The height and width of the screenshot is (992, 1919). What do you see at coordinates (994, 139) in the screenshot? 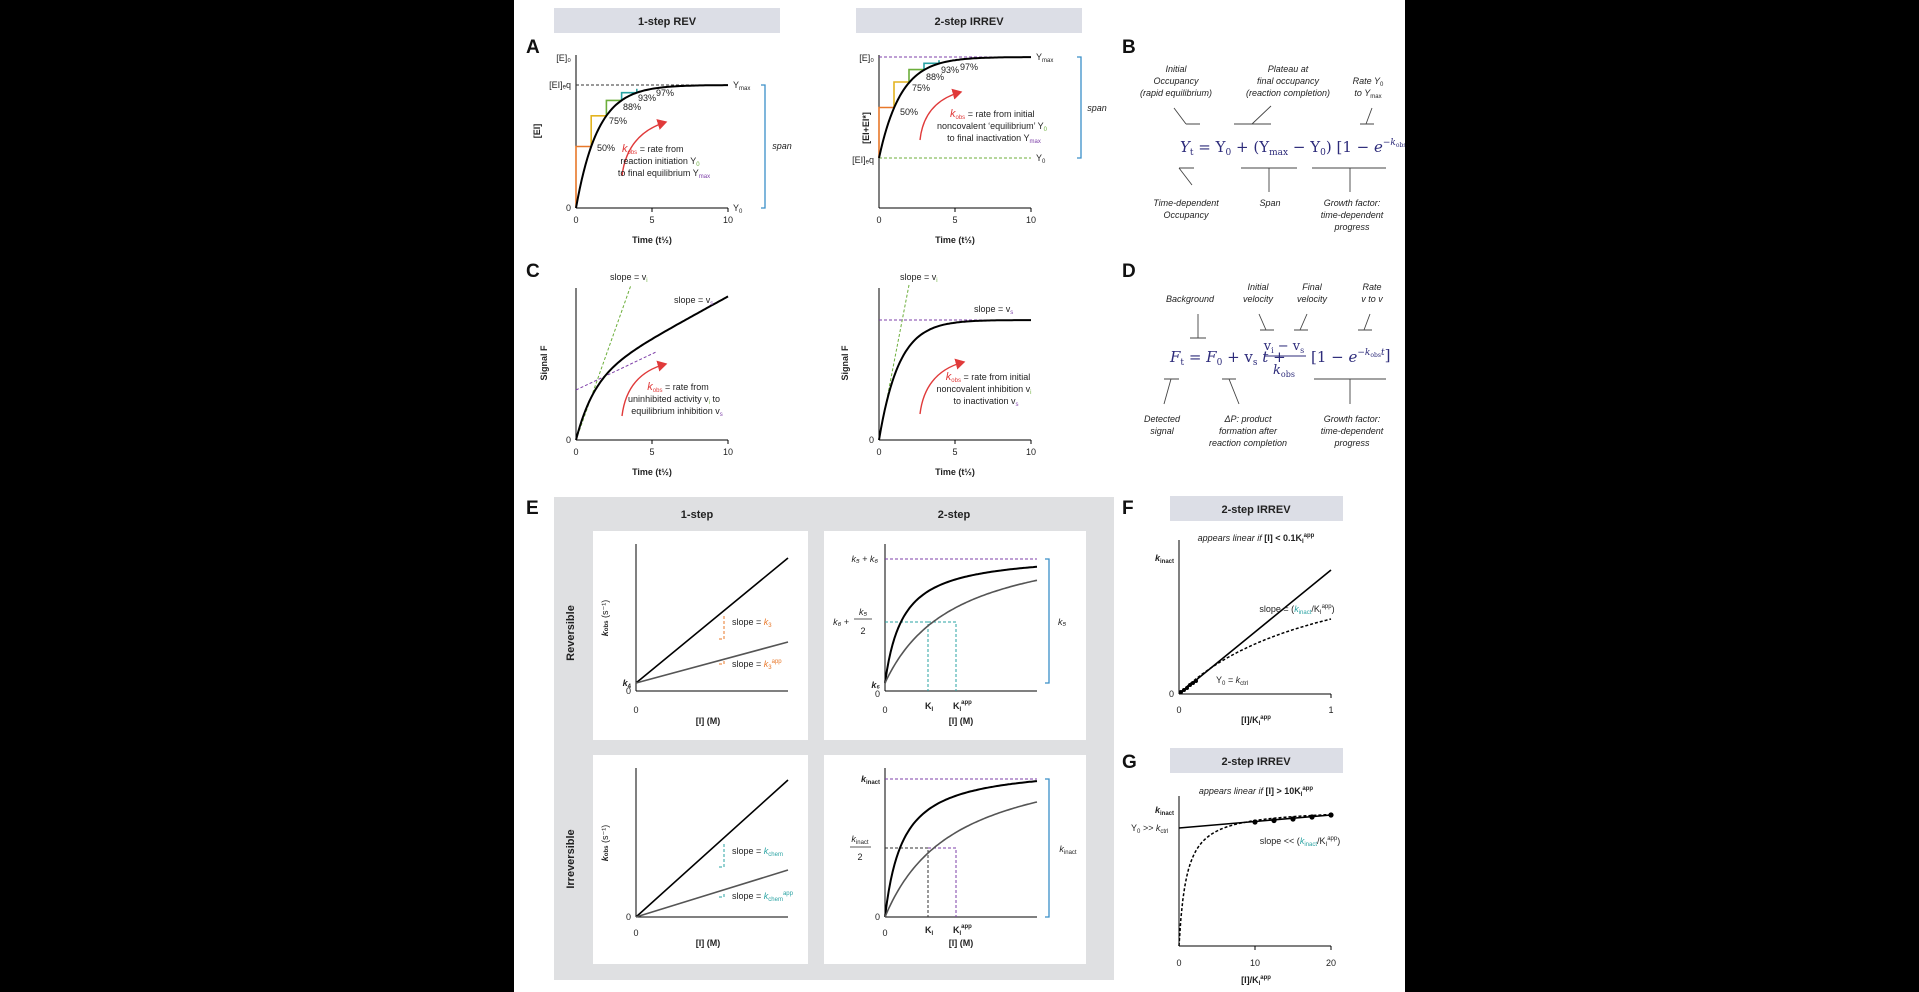
I see `kobs-desc-3: to final inactivation Ymax` at bounding box center [994, 139].